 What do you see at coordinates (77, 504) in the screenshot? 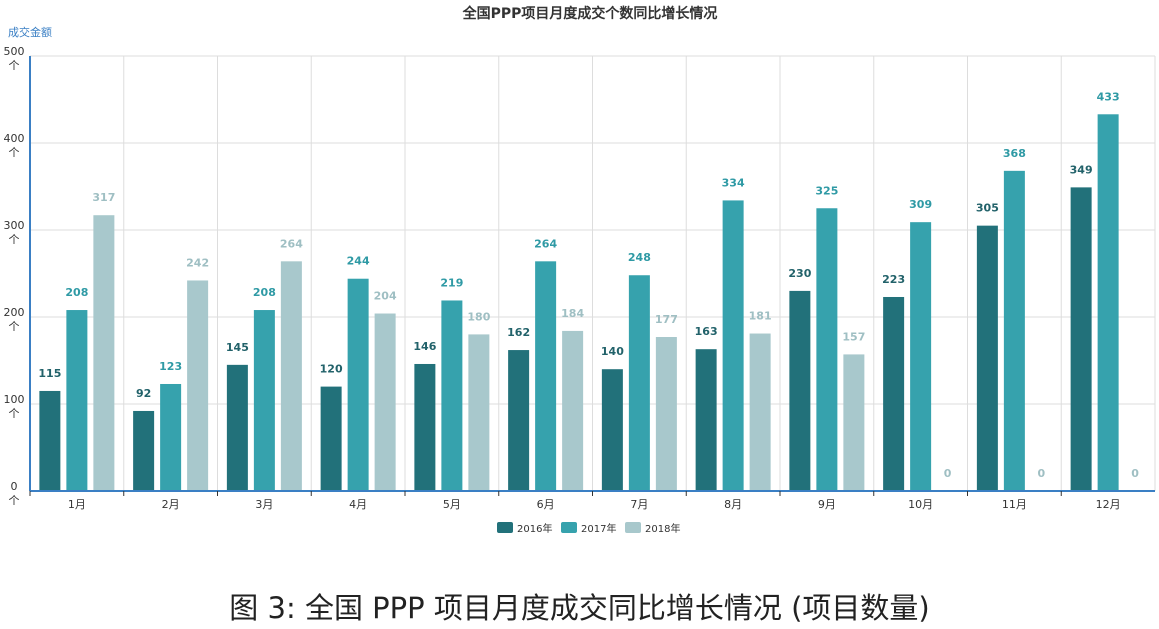
I see `x-tick-label: 1月` at bounding box center [77, 504].